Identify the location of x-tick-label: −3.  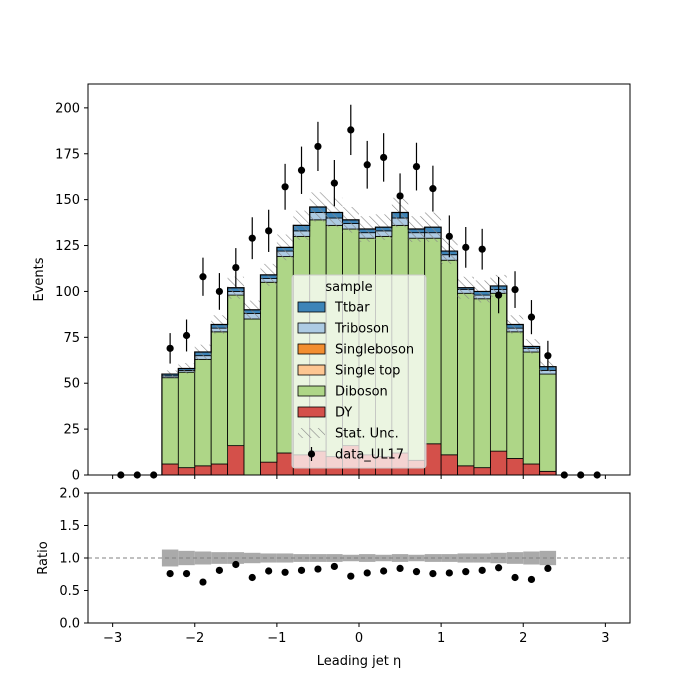
(112, 638).